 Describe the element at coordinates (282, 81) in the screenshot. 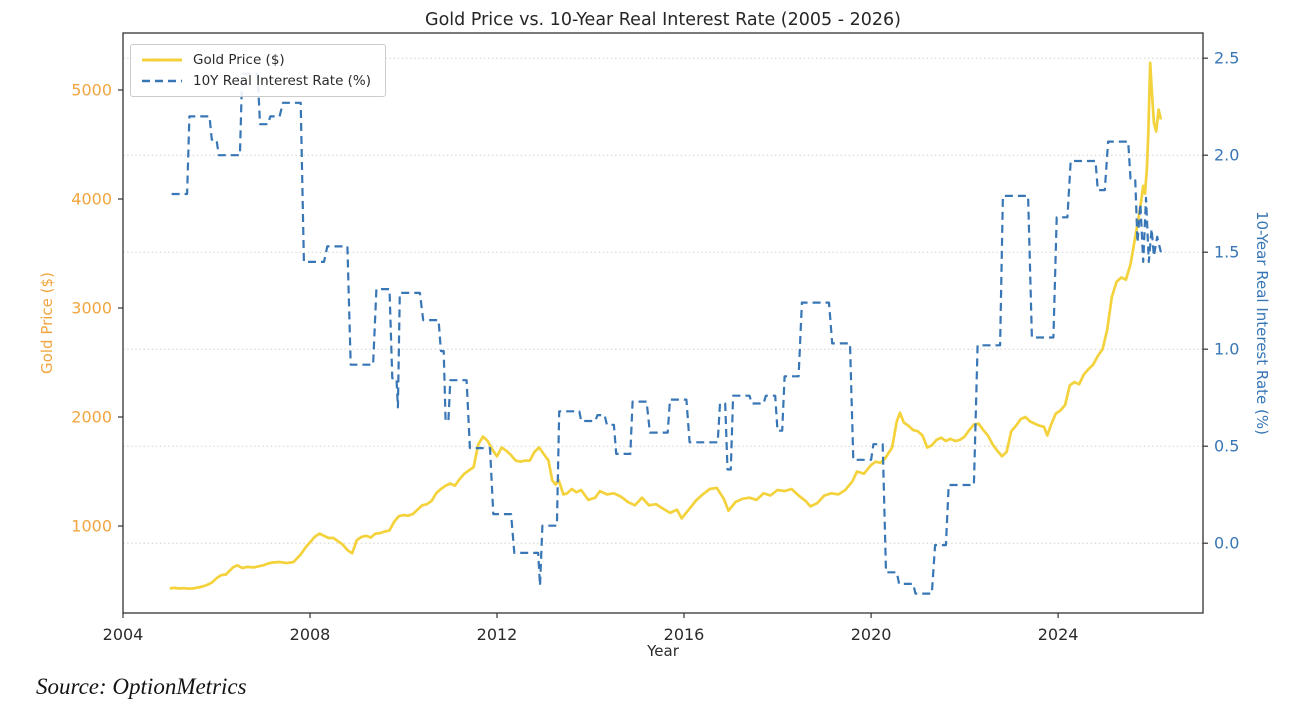

I see `legend-label-rate: 10Y Real Interest Rate (%)` at that location.